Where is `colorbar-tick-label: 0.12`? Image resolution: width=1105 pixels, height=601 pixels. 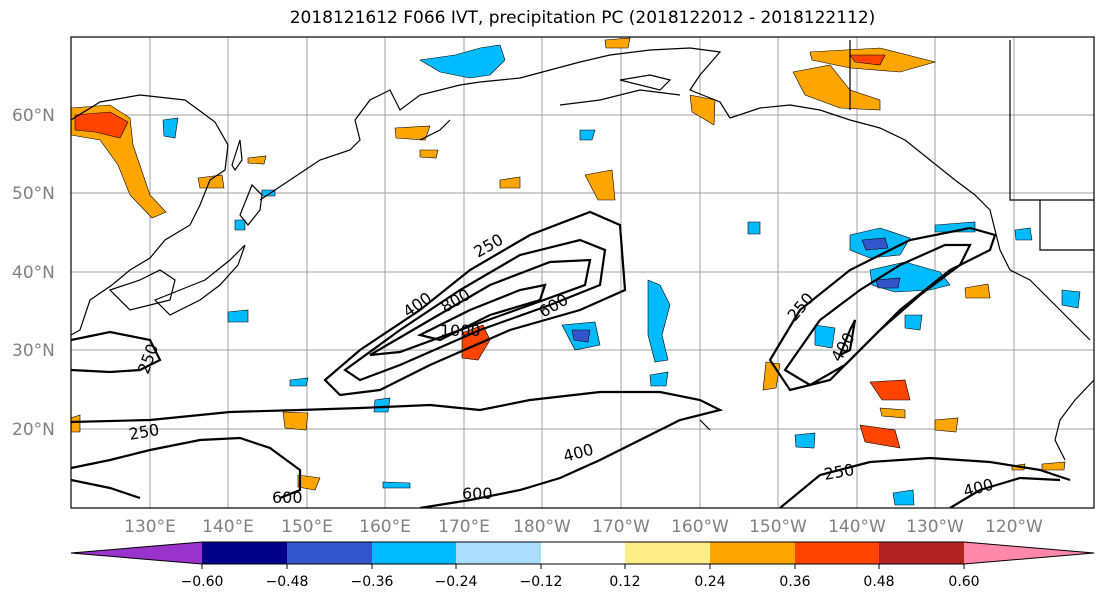 colorbar-tick-label: 0.12 is located at coordinates (624, 582).